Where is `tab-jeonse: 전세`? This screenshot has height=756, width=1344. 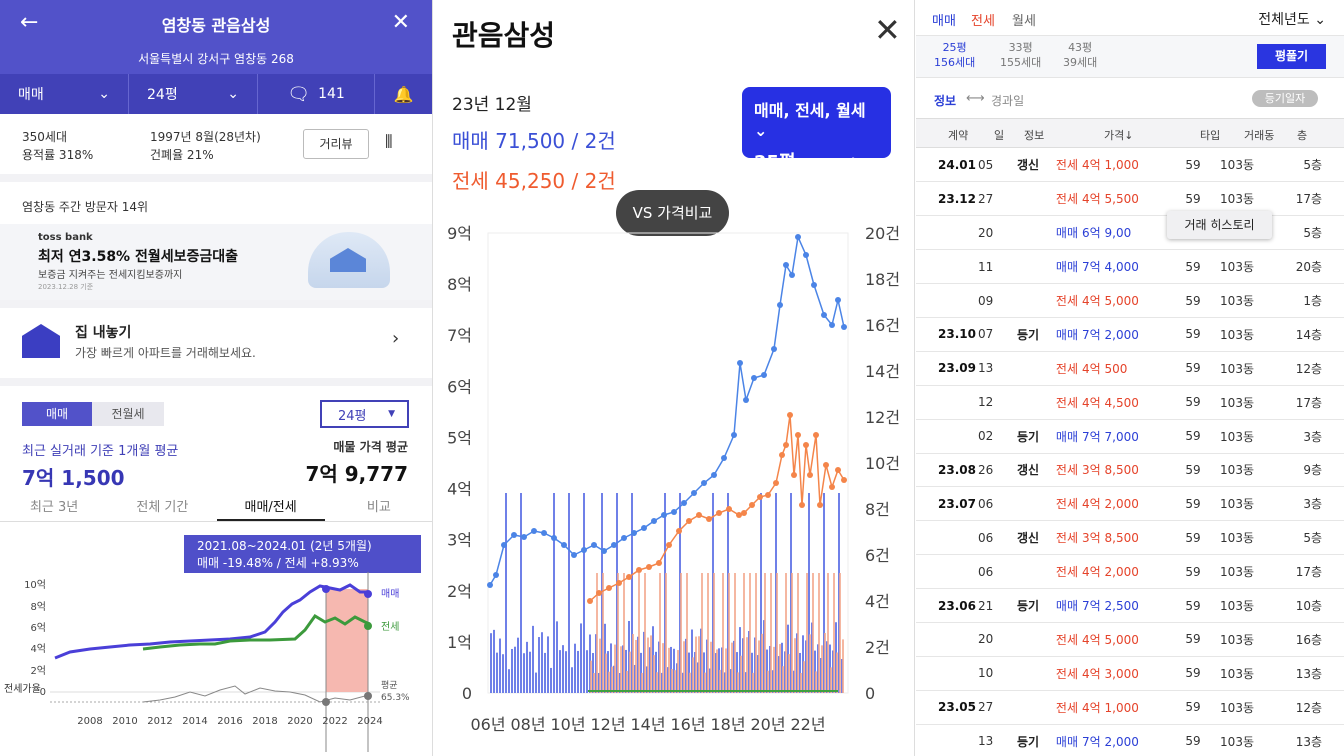 tab-jeonse: 전세 is located at coordinates (983, 21).